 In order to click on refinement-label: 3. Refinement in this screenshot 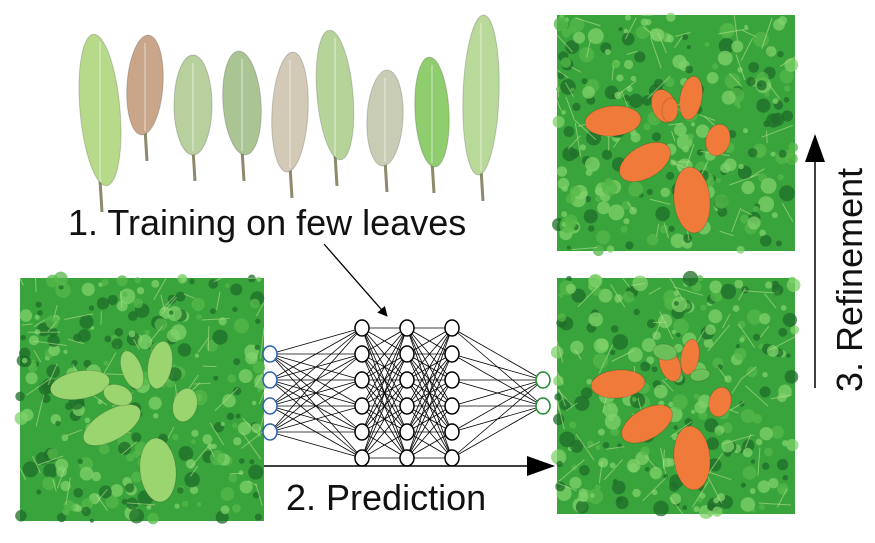, I will do `click(849, 280)`.